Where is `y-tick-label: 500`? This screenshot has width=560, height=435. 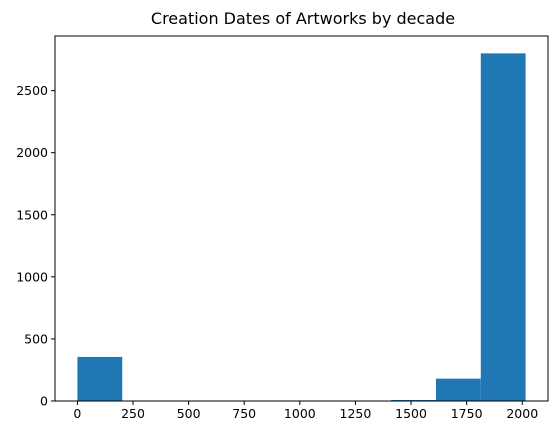
y-tick-label: 500 is located at coordinates (36, 338).